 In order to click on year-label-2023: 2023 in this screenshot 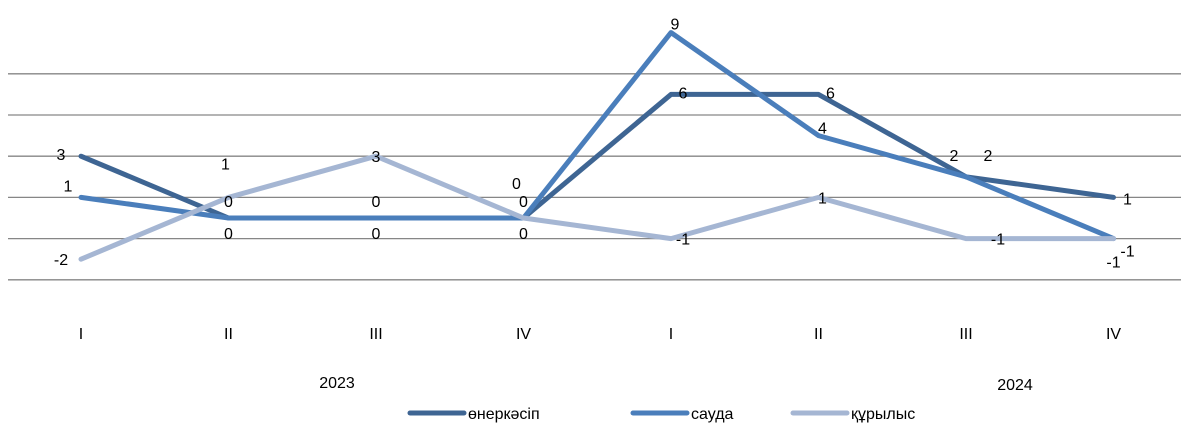, I will do `click(337, 383)`.